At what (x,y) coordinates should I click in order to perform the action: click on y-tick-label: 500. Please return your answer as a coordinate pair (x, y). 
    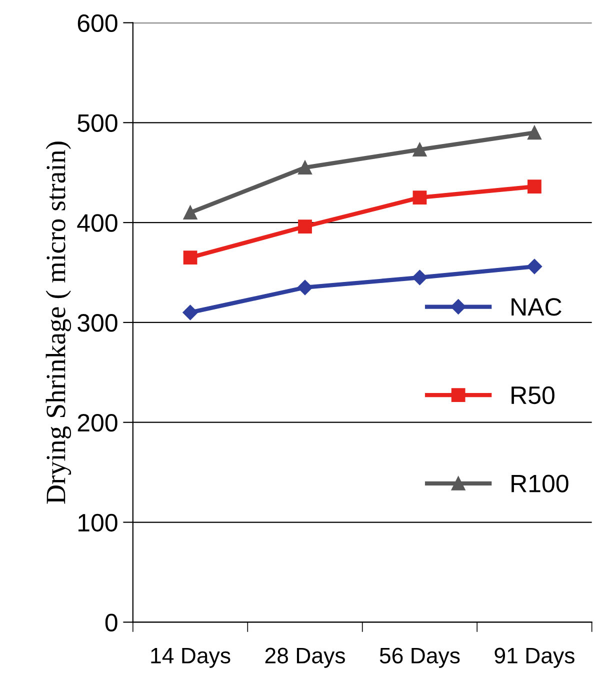
    Looking at the image, I should click on (98, 123).